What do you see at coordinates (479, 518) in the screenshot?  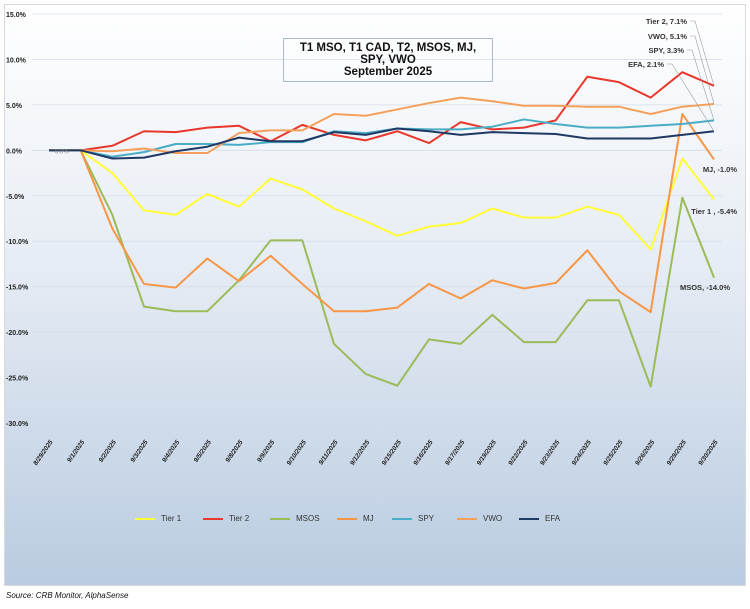 I see `legend-item: VWO` at bounding box center [479, 518].